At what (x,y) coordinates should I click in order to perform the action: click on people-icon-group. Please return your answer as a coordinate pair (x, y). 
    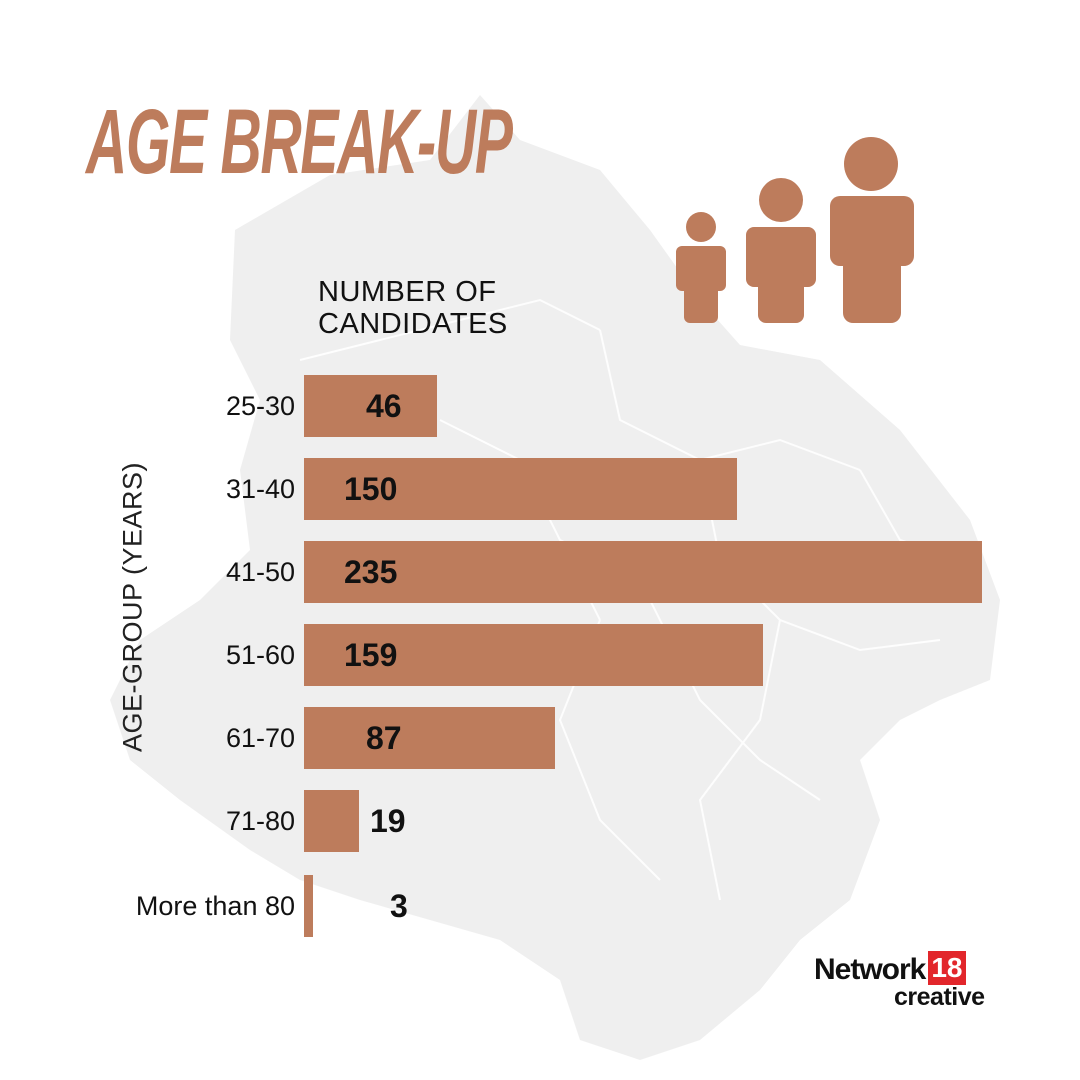
    Looking at the image, I should click on (795, 230).